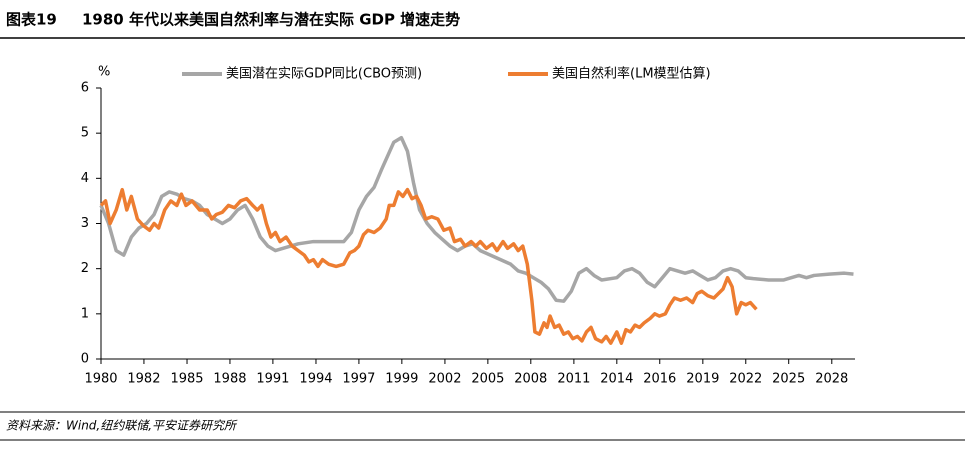 Image resolution: width=965 pixels, height=449 pixels. Describe the element at coordinates (85, 223) in the screenshot. I see `y-tick-label: 3` at that location.